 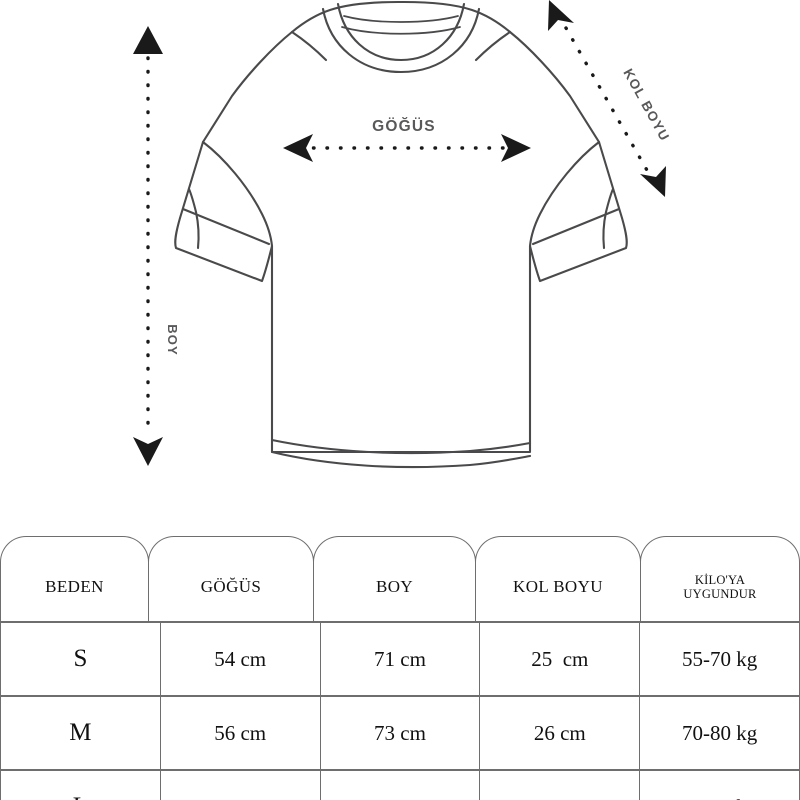 I want to click on cell-kilo: 80-90 kg, so click(x=719, y=785).